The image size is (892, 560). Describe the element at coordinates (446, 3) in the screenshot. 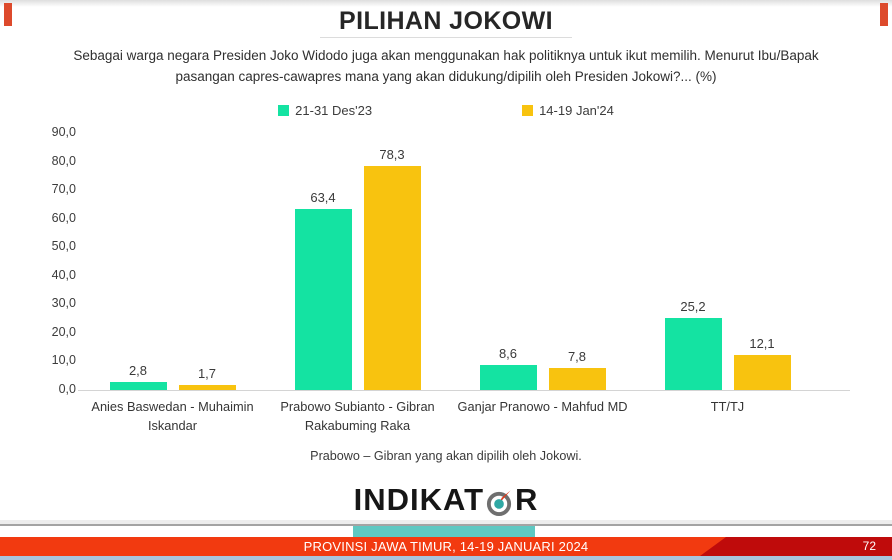

I see `top-edge-shadow` at that location.